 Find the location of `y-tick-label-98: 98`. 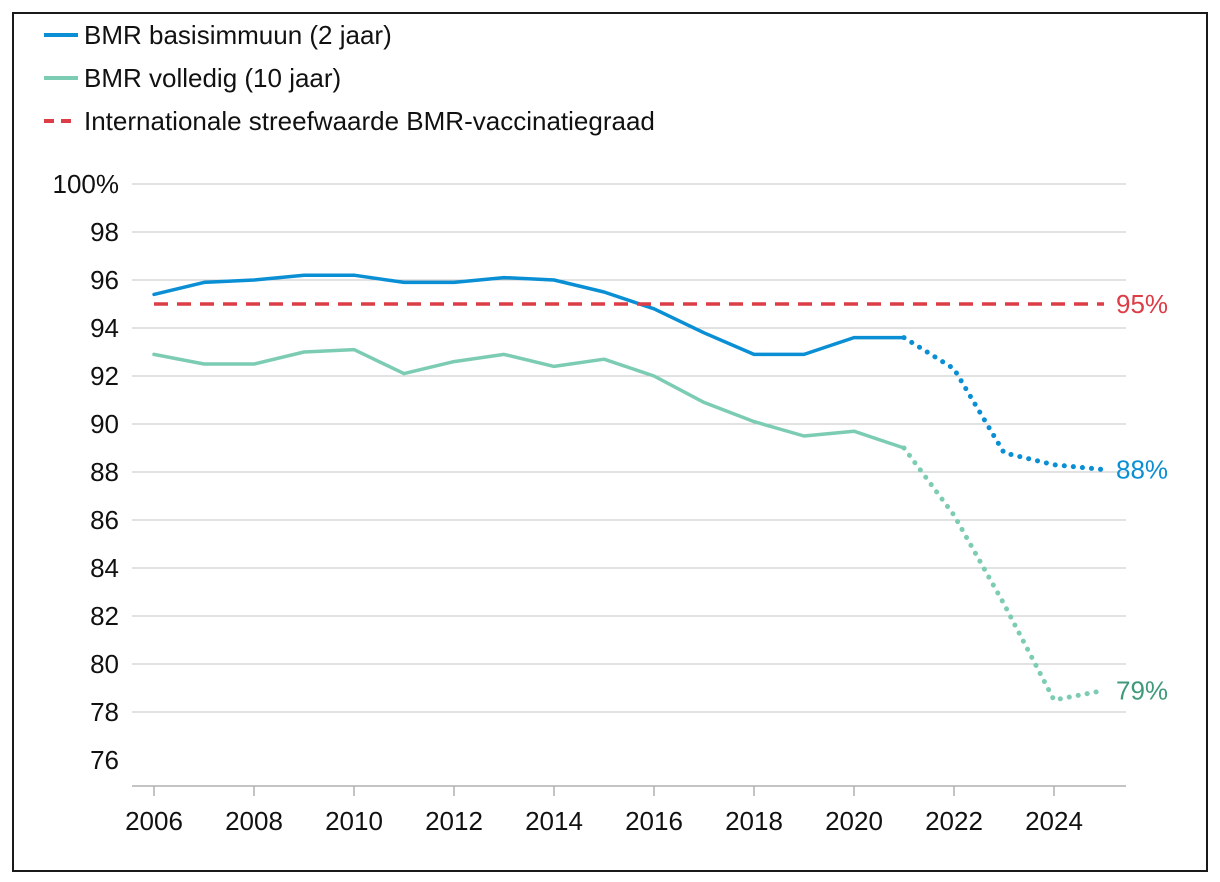

y-tick-label-98: 98 is located at coordinates (104, 232).